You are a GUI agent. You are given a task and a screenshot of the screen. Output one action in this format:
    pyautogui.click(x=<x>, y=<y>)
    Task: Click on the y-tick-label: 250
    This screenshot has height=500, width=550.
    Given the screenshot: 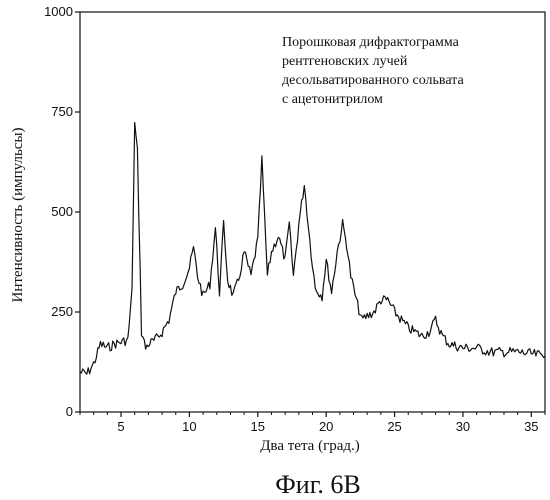 What is the action you would take?
    pyautogui.click(x=62, y=311)
    